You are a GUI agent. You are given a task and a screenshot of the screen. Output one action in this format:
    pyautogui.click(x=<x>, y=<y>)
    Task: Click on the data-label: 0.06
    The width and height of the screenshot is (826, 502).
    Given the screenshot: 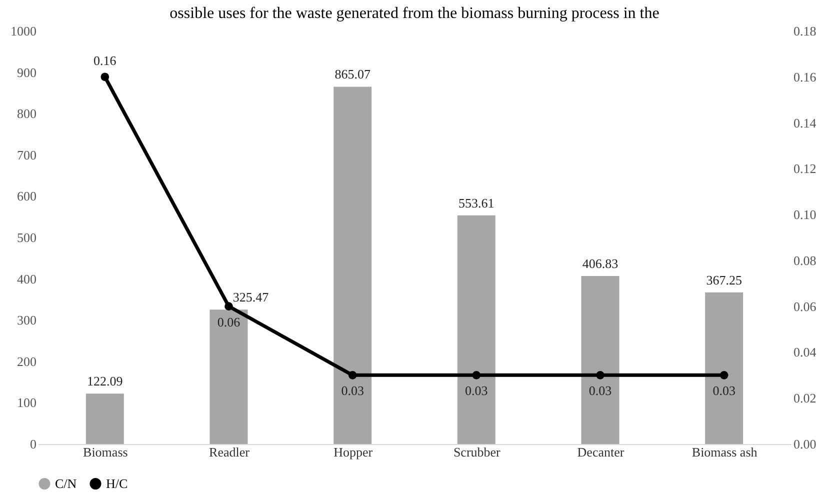 What is the action you would take?
    pyautogui.click(x=229, y=322)
    